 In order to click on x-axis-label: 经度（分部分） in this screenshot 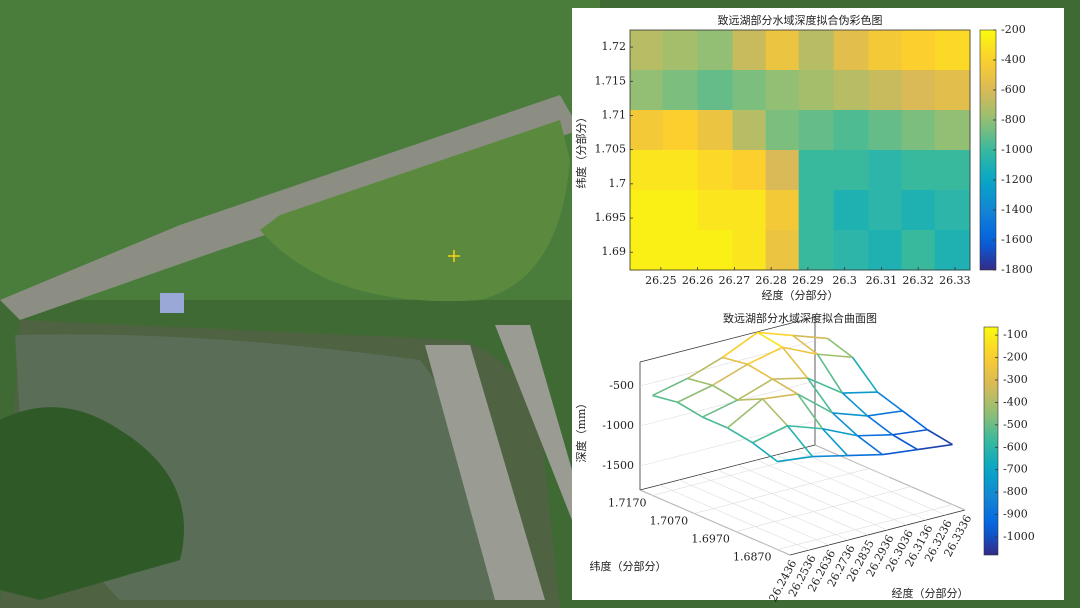, I will do `click(800, 295)`.